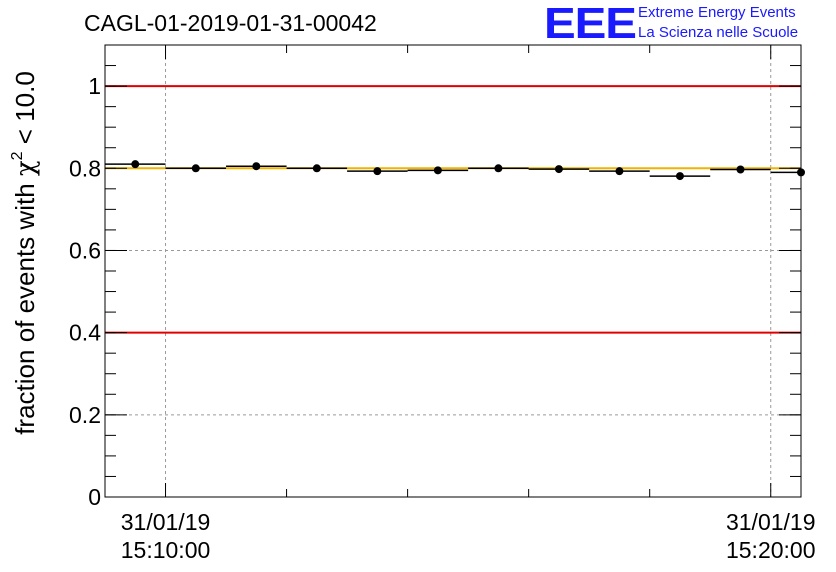 This screenshot has height=572, width=836. Describe the element at coordinates (94, 497) in the screenshot. I see `y-tick-label: 0` at that location.